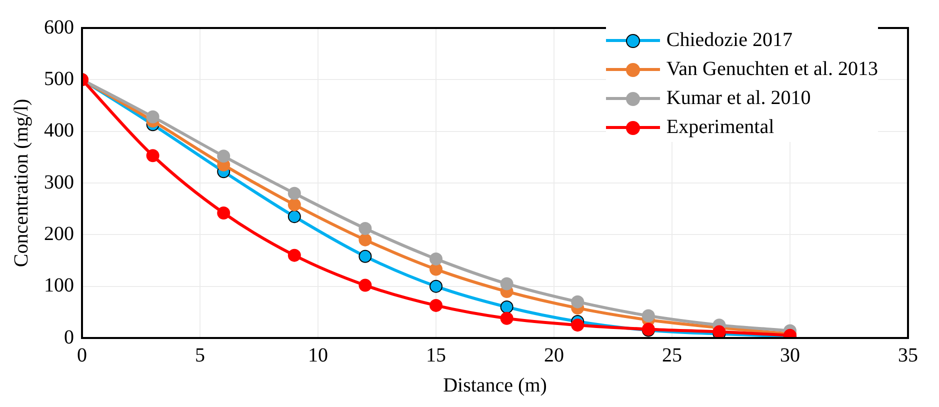  What do you see at coordinates (59, 233) in the screenshot?
I see `y-tick-label: 200` at bounding box center [59, 233].